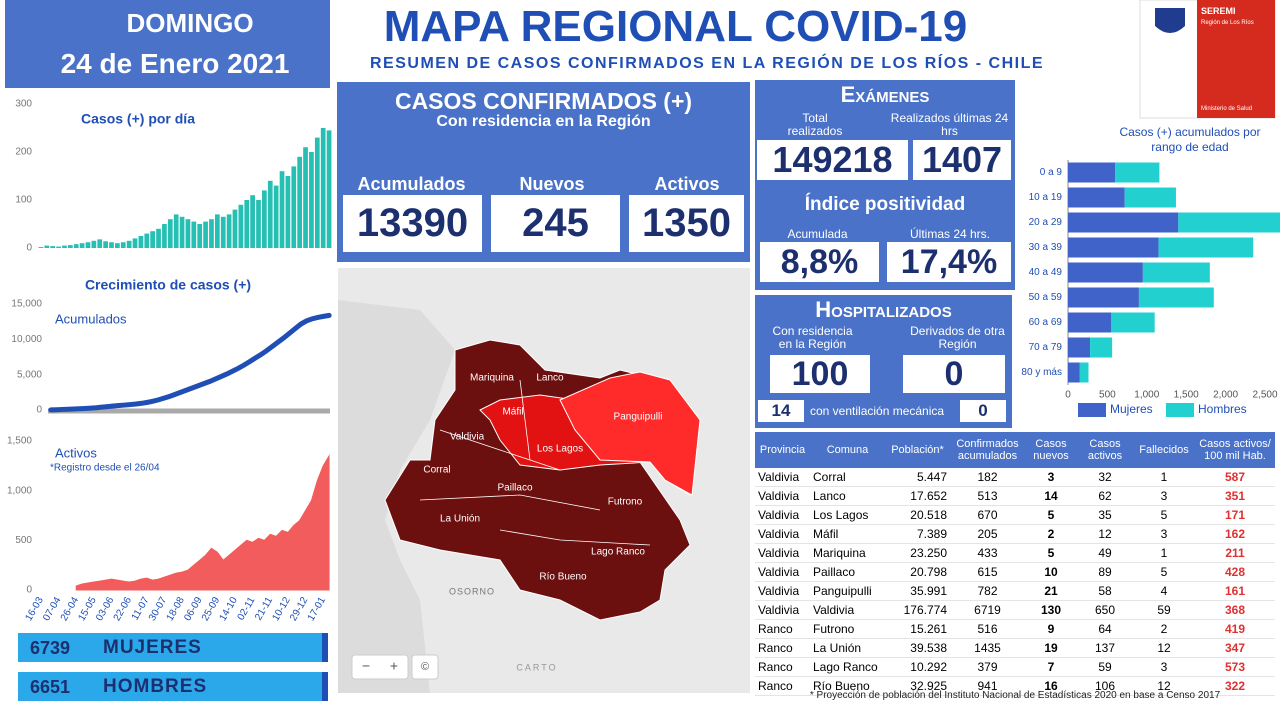 The height and width of the screenshot is (705, 1280). I want to click on table-cell: 347, so click(1235, 648).